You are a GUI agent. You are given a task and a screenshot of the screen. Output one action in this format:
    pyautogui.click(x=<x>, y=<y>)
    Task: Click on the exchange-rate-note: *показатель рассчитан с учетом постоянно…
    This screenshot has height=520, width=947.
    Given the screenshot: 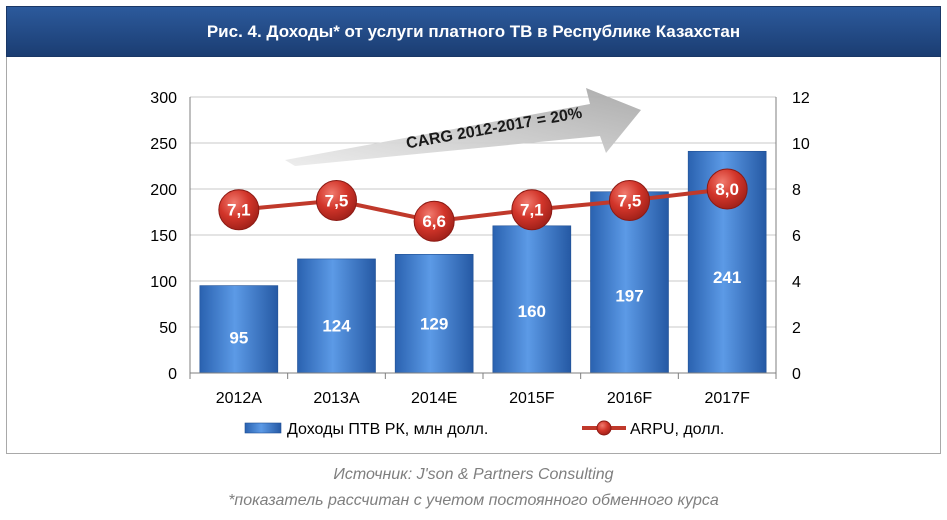 What is the action you would take?
    pyautogui.click(x=473, y=500)
    